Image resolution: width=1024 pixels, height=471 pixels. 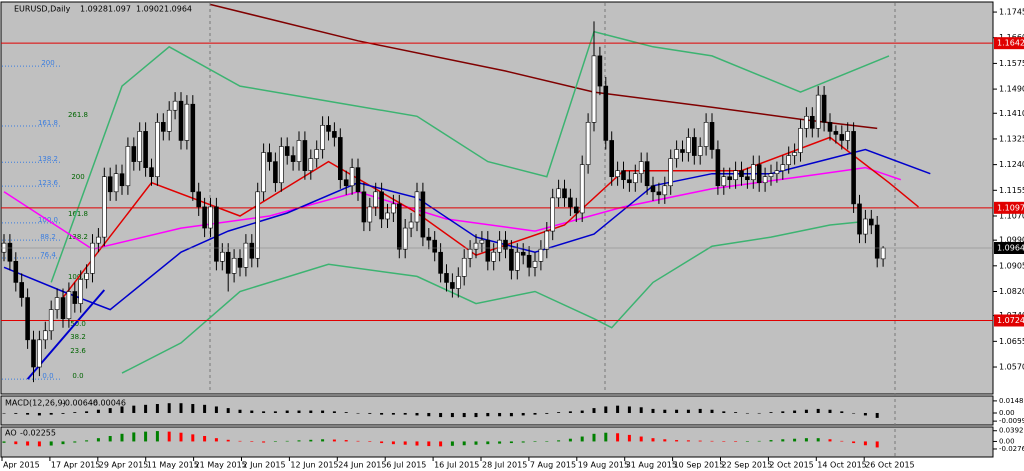 I want to click on y-tick-label: 1.1490, so click(x=1011, y=89).